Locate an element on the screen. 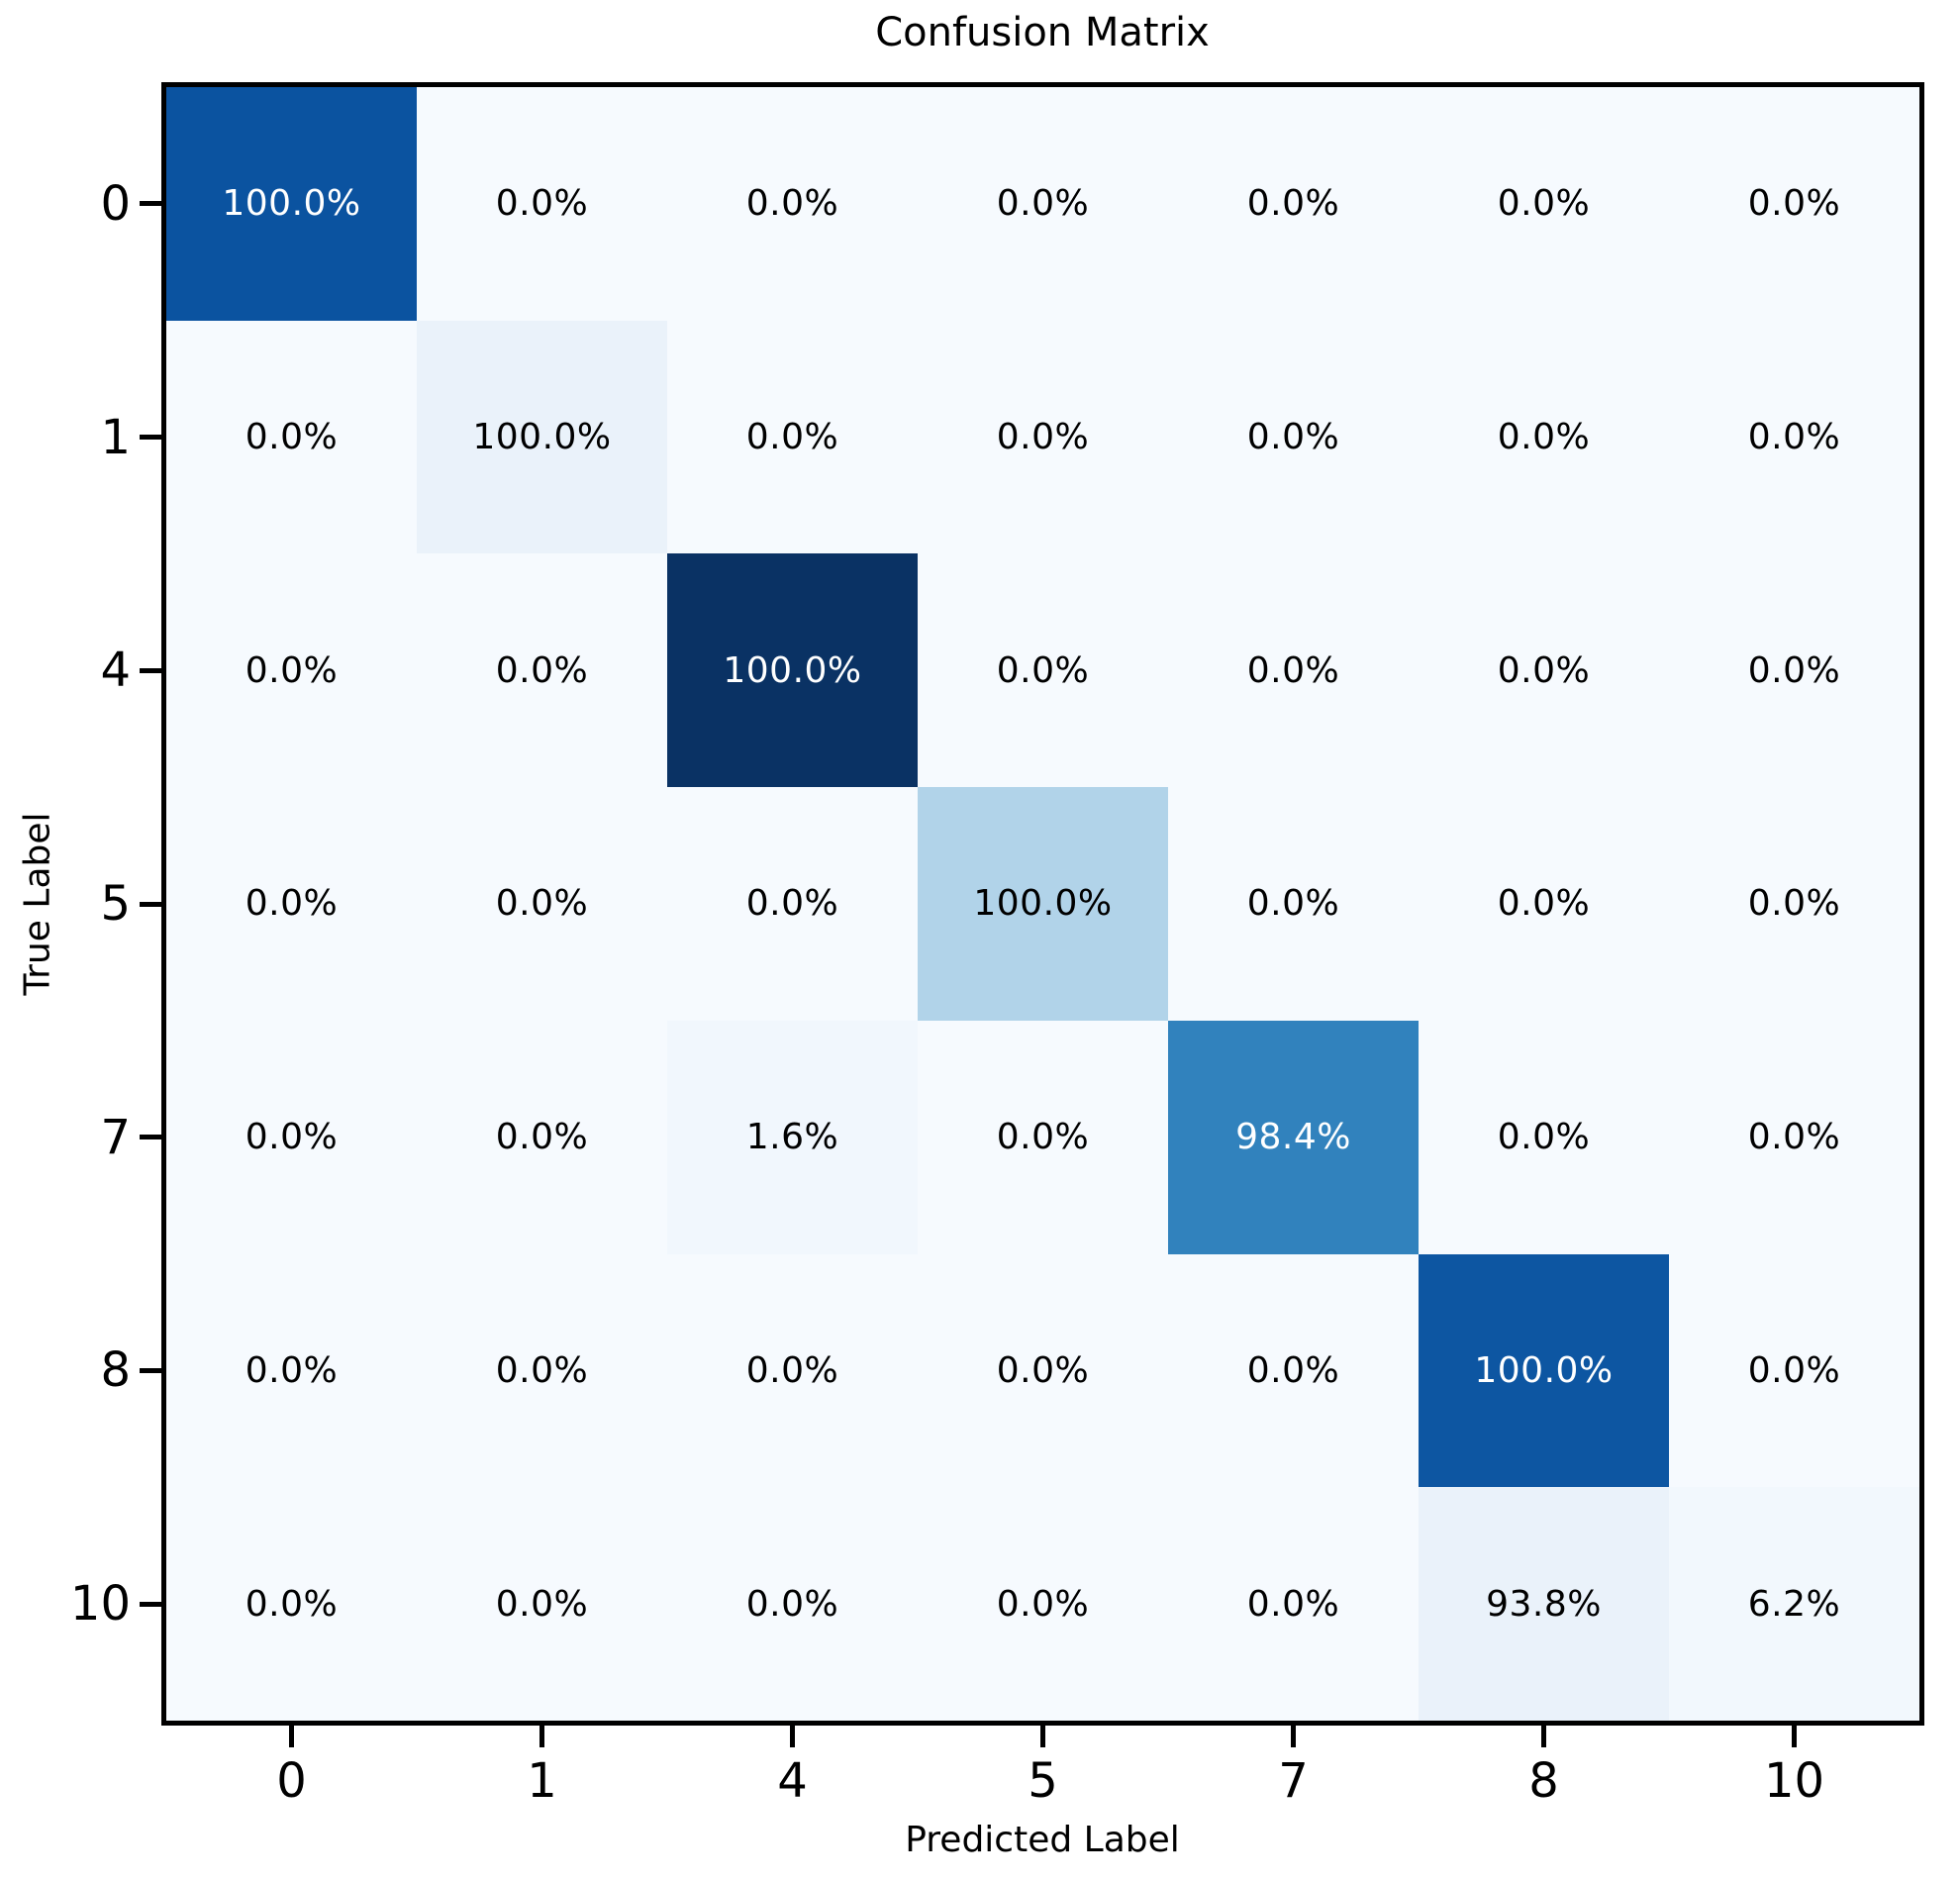 This screenshot has height=1882, width=1960. cell-value: 93.8% is located at coordinates (1544, 1604).